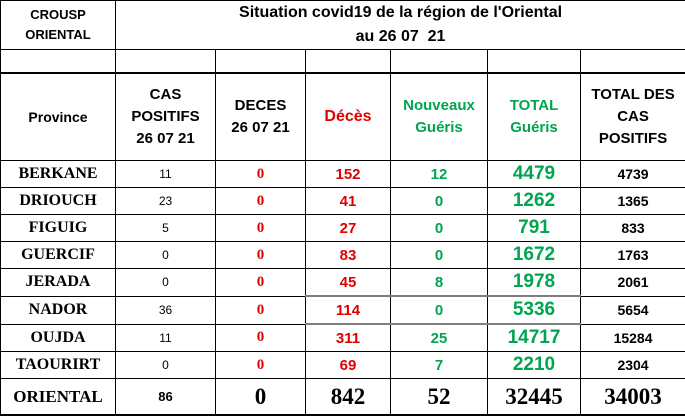  Describe the element at coordinates (439, 174) in the screenshot. I see `nouveaux-gueris-cell: 12` at that location.